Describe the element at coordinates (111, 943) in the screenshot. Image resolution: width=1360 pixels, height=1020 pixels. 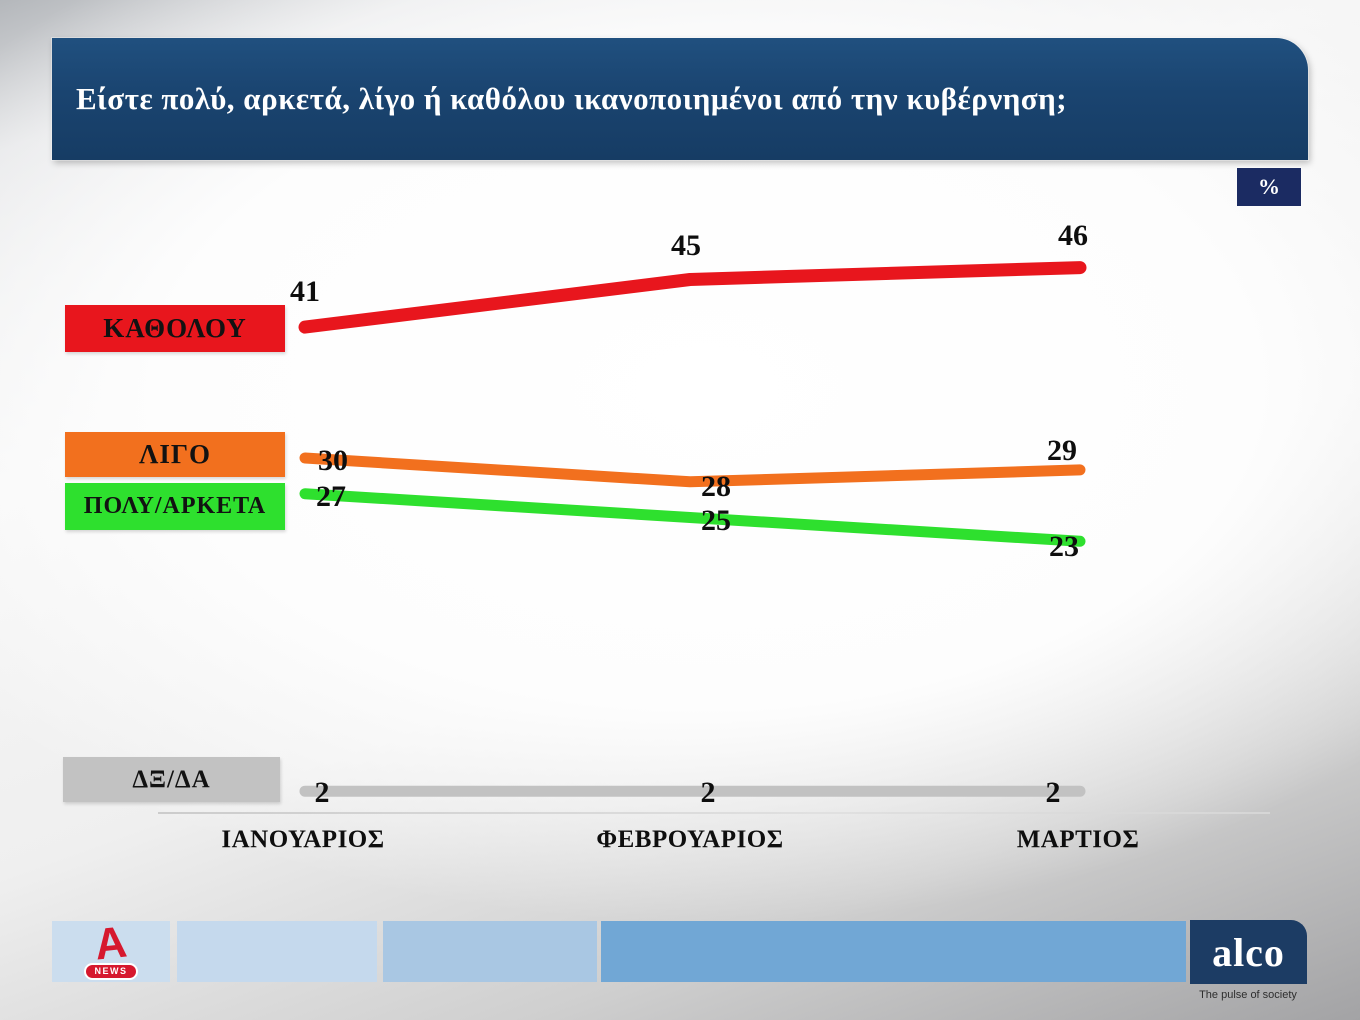
I see `alpha-a-icon: A` at that location.